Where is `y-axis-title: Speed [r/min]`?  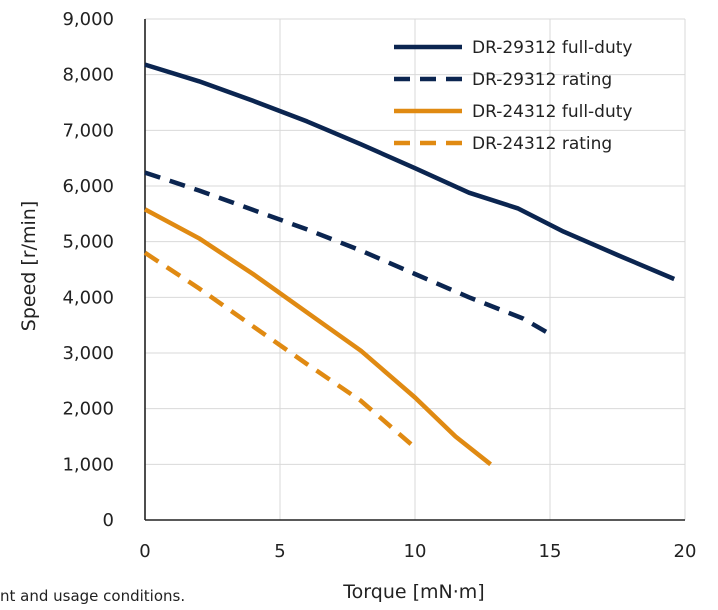
y-axis-title: Speed [r/min] is located at coordinates (29, 266).